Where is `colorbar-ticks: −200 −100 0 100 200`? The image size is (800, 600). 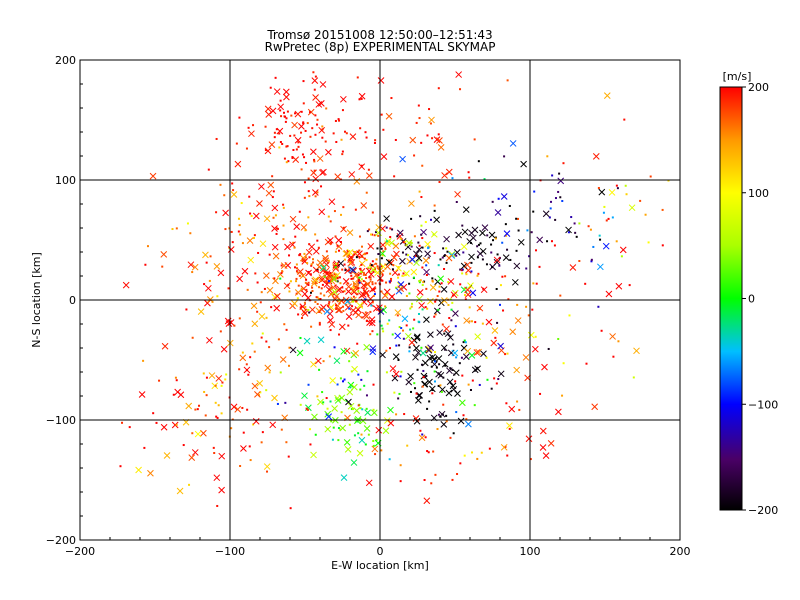
colorbar-ticks: −200 −100 0 100 200 is located at coordinates (760, 299).